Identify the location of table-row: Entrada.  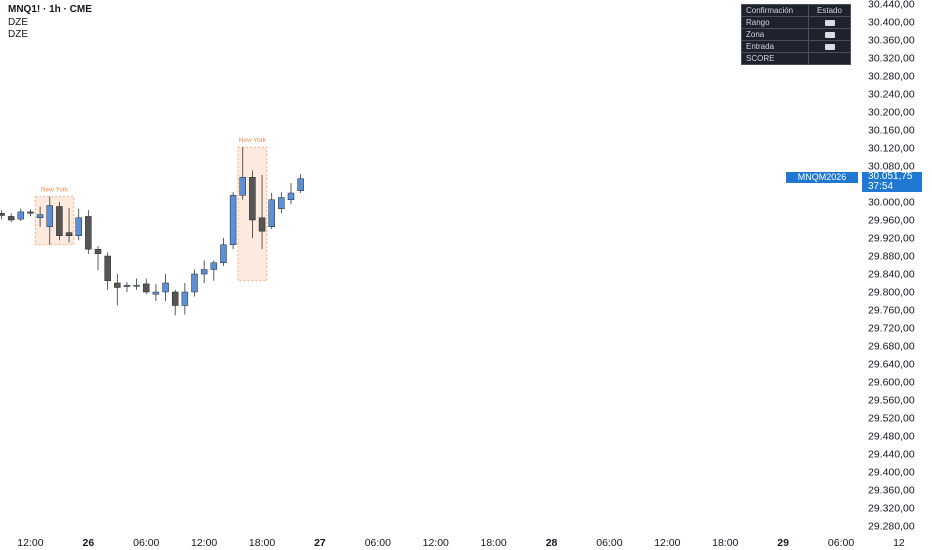
(796, 46).